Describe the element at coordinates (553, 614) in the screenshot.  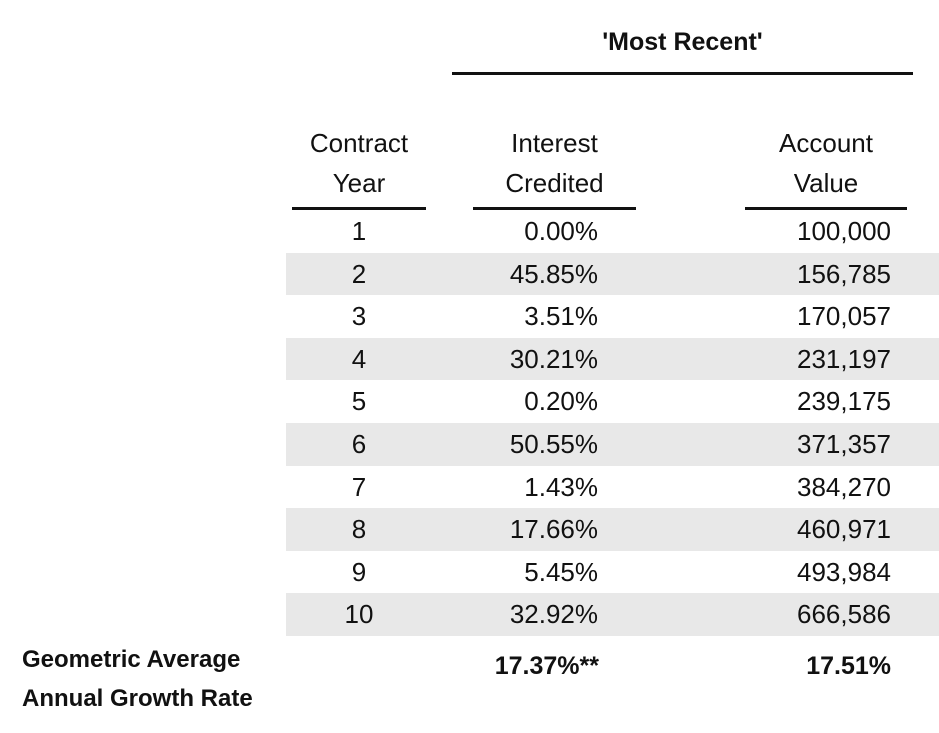
I see `cell-interest-credited: 32.92%` at that location.